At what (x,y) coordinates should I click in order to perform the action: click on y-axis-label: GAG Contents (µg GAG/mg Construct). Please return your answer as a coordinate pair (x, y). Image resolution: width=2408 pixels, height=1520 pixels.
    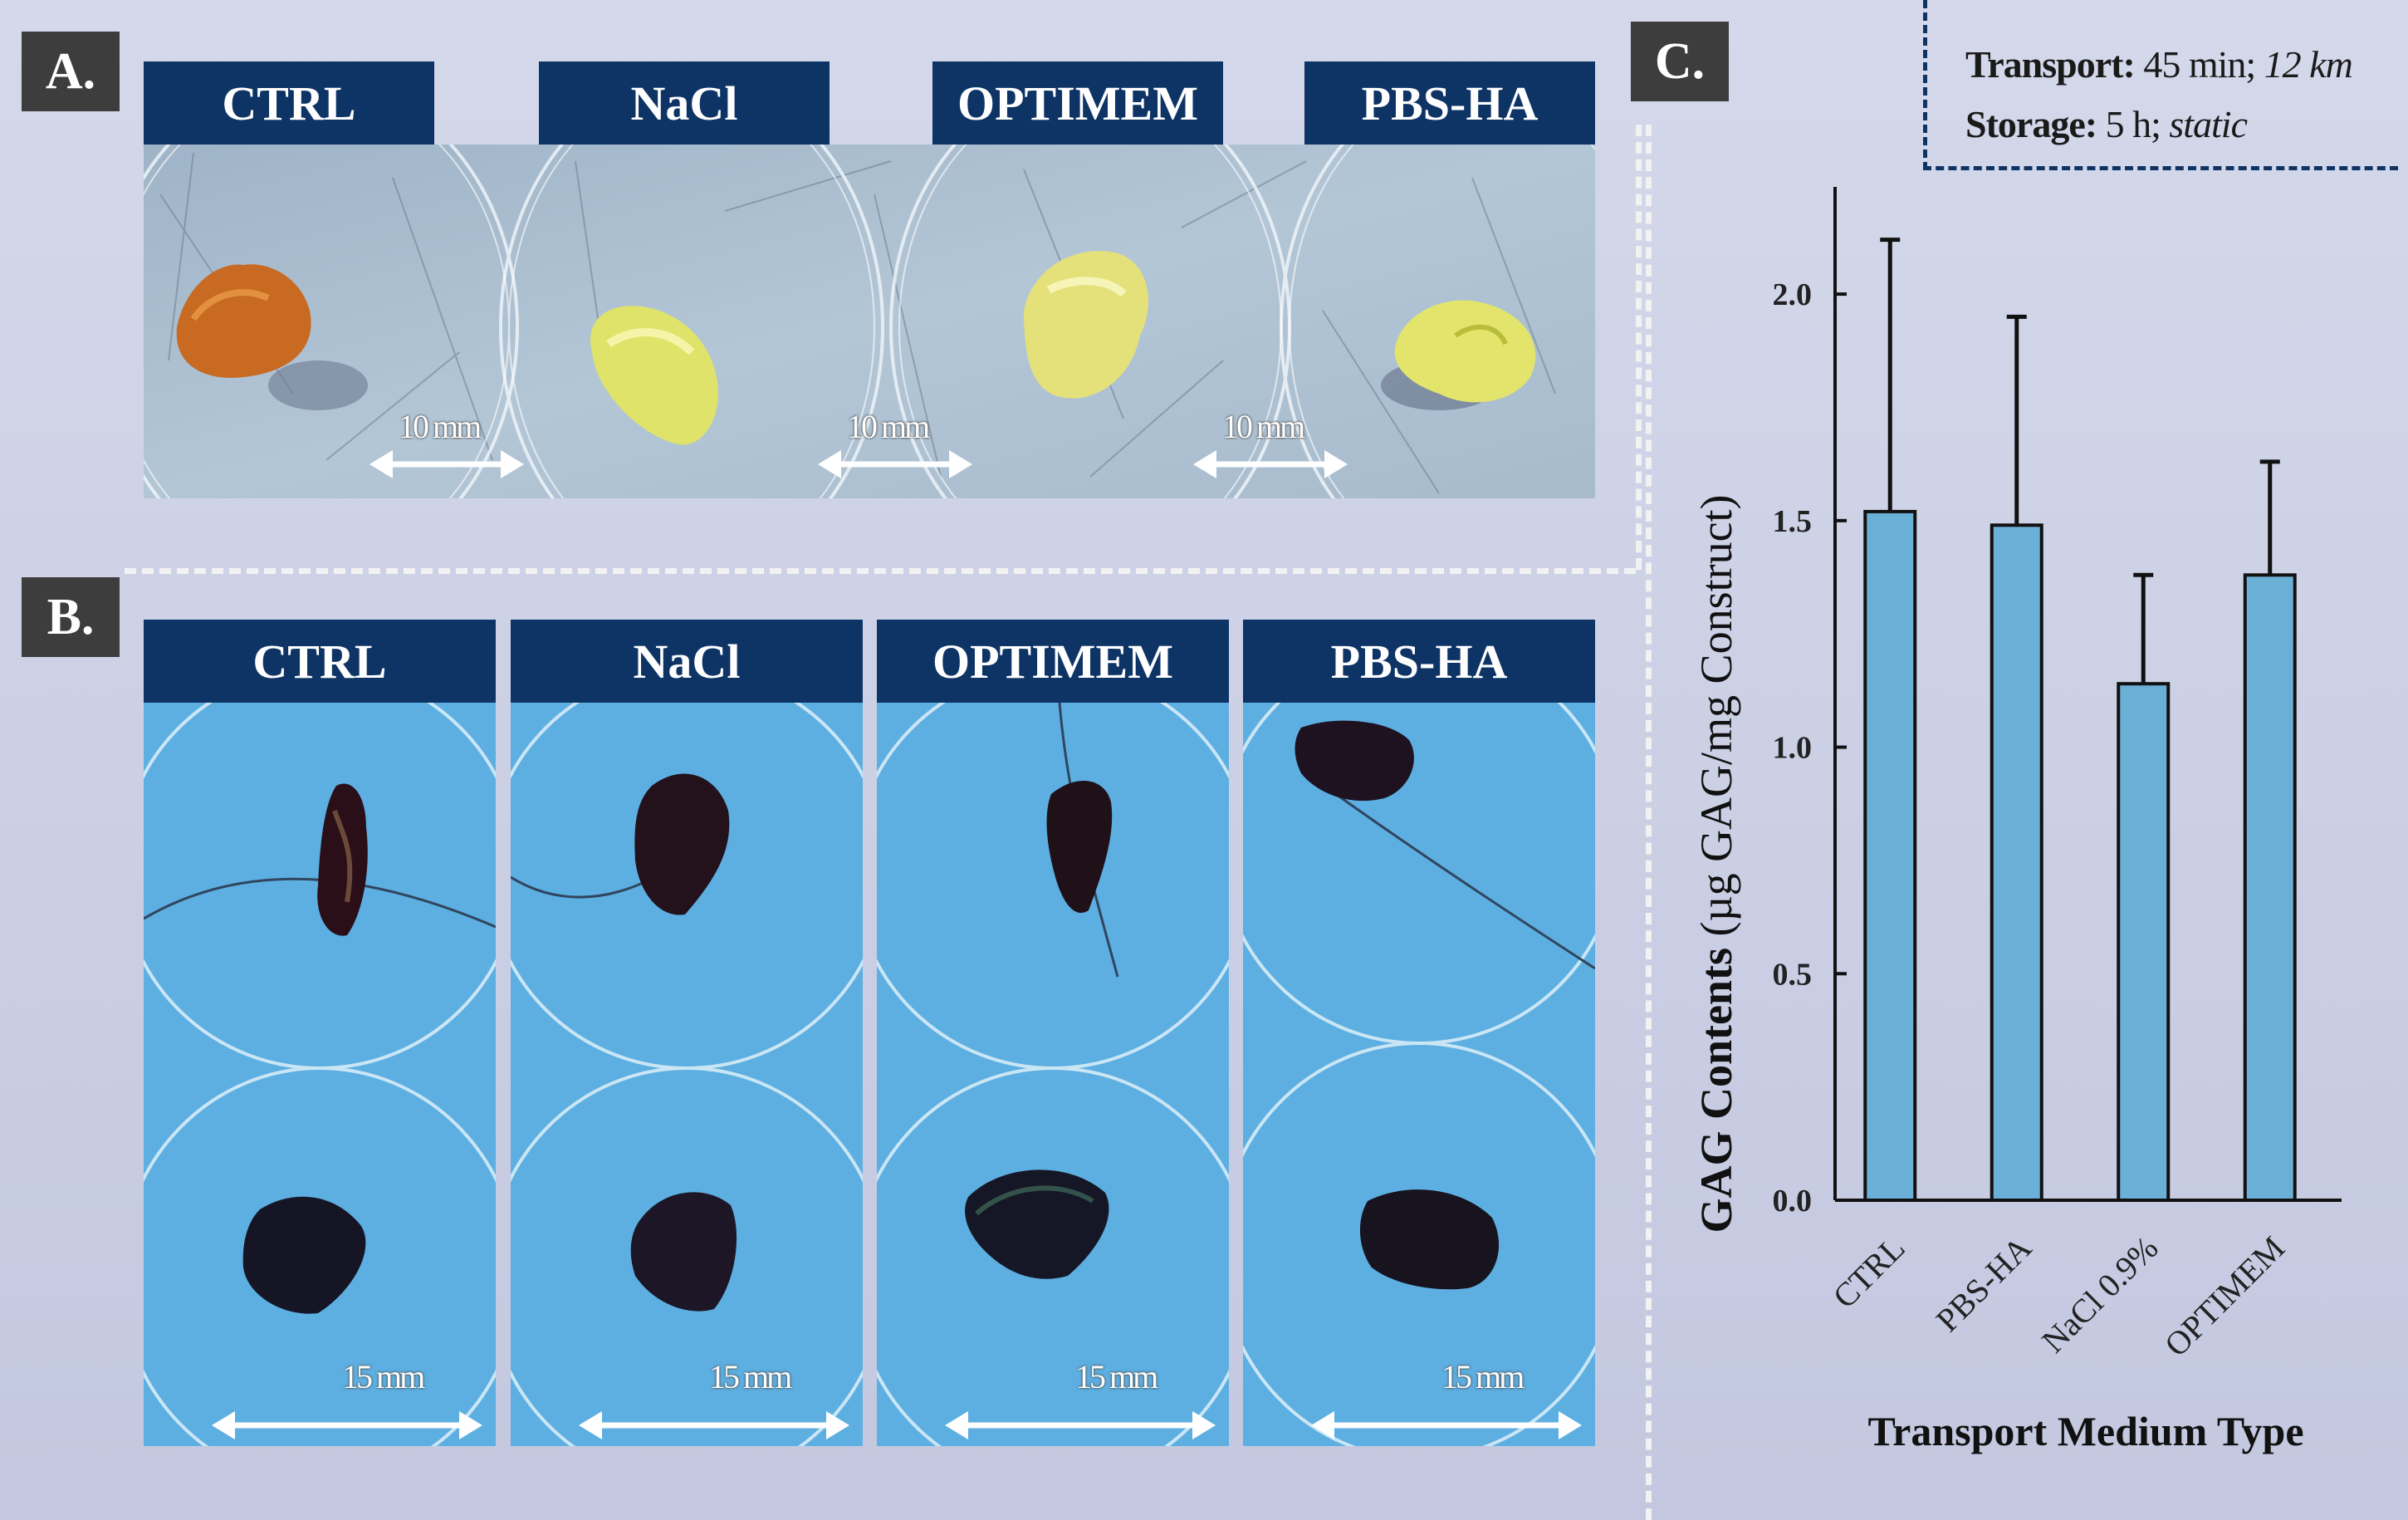
    Looking at the image, I should click on (1716, 863).